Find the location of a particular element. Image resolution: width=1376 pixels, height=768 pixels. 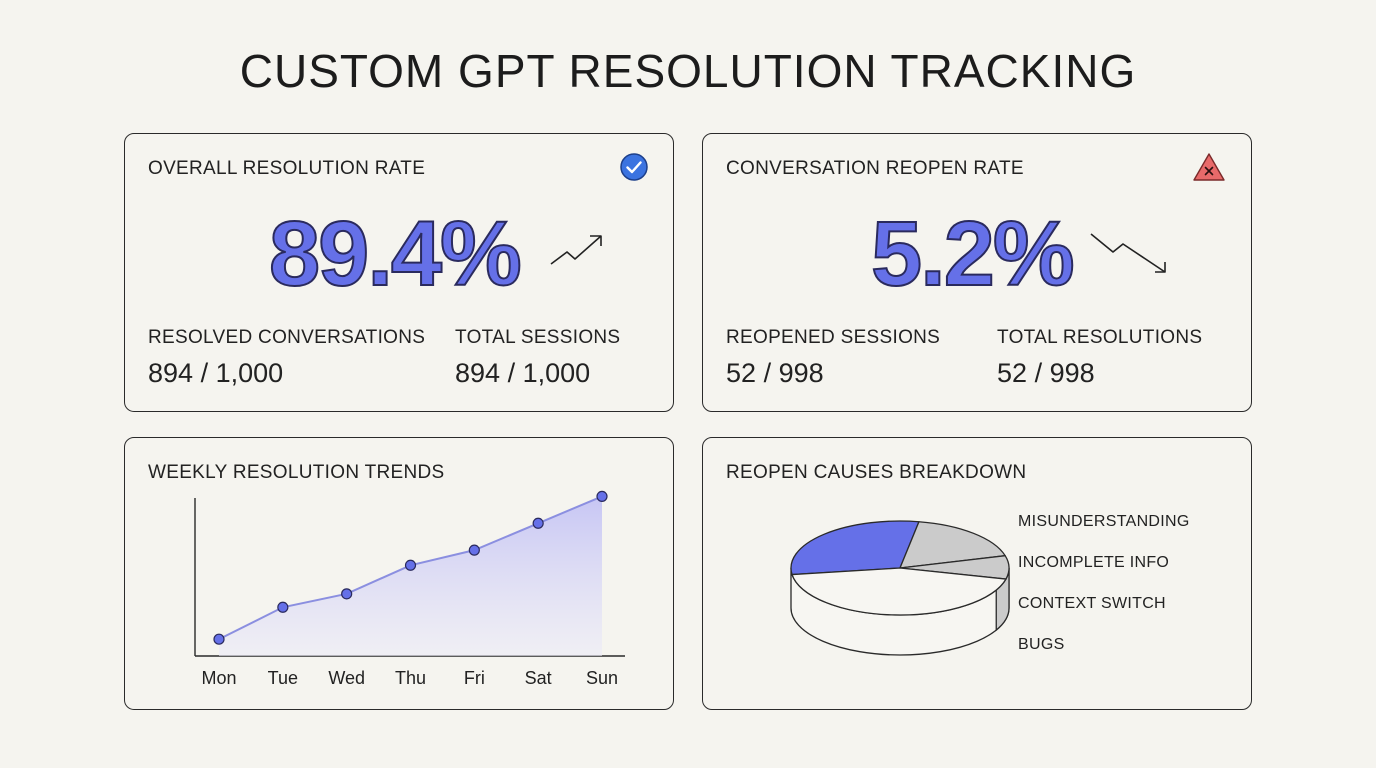

card-title: WEEKLY RESOLUTION TRENDS is located at coordinates (296, 472).